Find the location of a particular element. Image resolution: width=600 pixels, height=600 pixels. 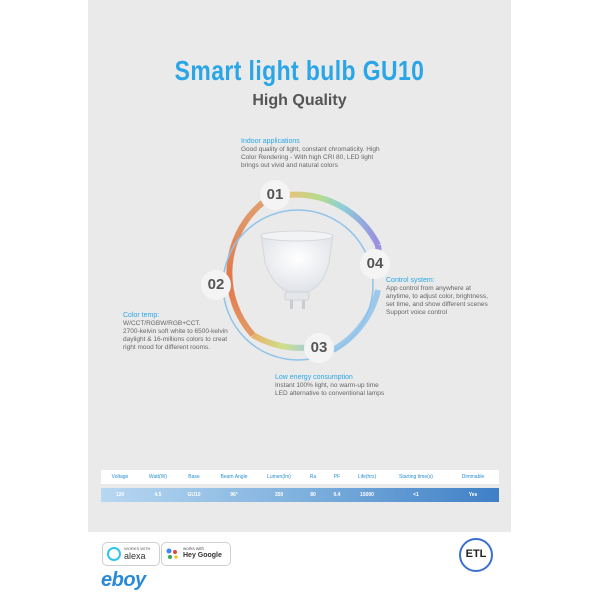

feature-body-line: set time, and show different scenes is located at coordinates (437, 304).